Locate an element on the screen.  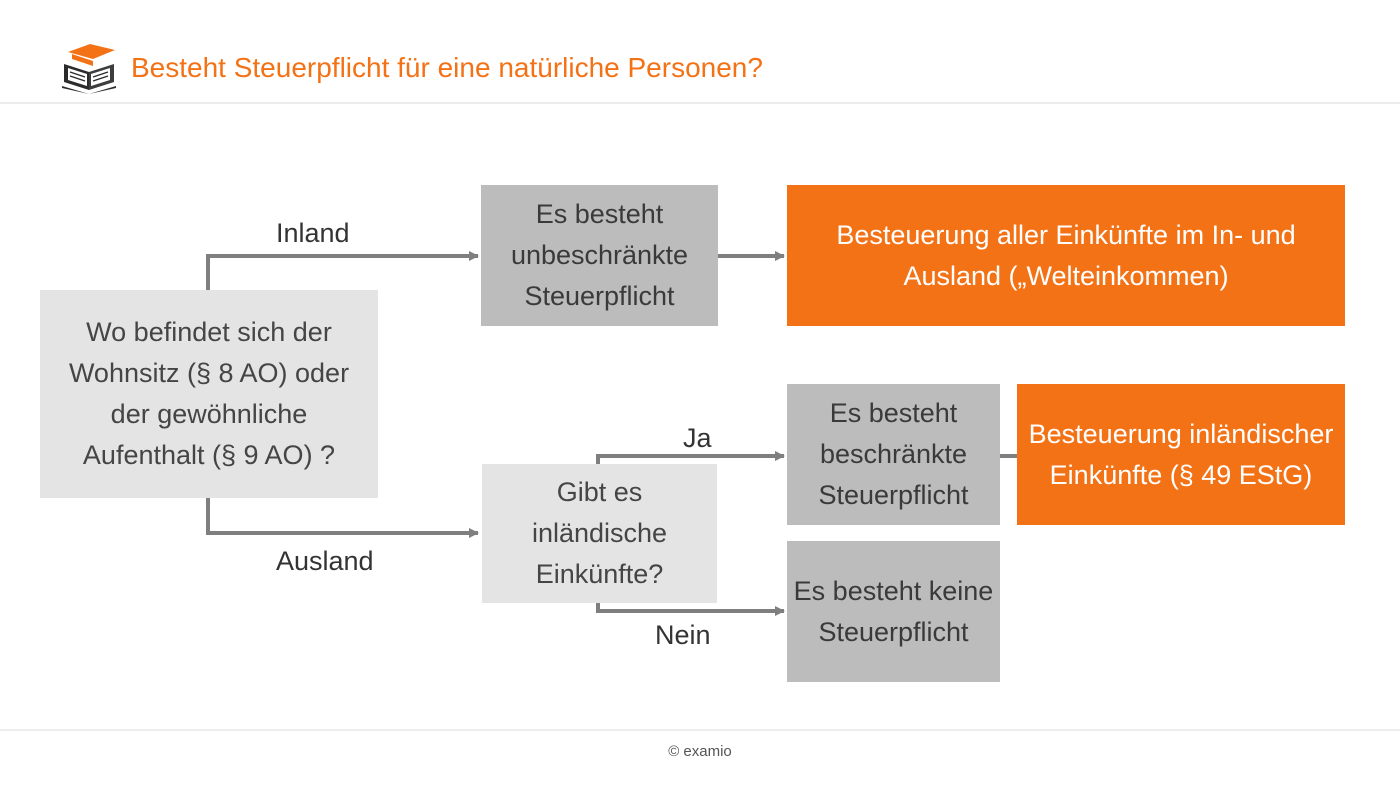
edge-label-ja: Ja is located at coordinates (697, 438).